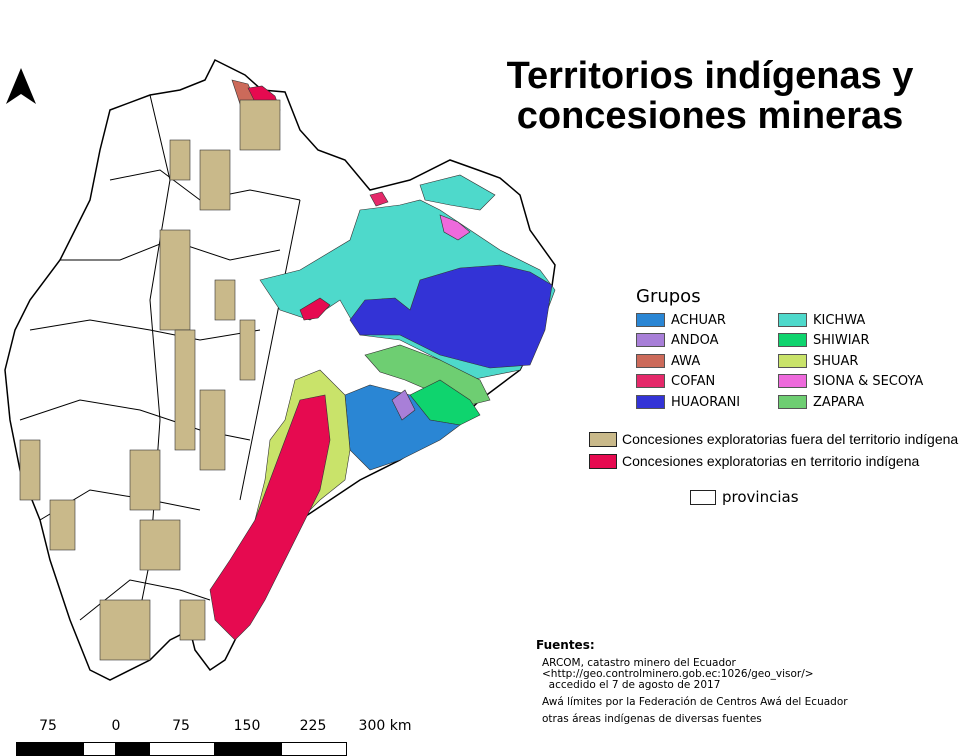 Image resolution: width=977 pixels, height=756 pixels. Describe the element at coordinates (116, 726) in the screenshot. I see `scale-label: 0` at that location.